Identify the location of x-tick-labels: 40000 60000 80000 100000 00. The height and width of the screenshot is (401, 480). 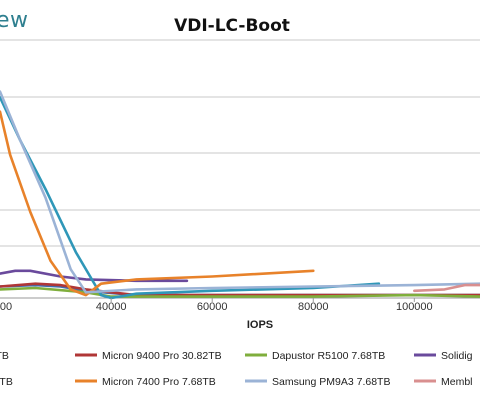
(216, 305).